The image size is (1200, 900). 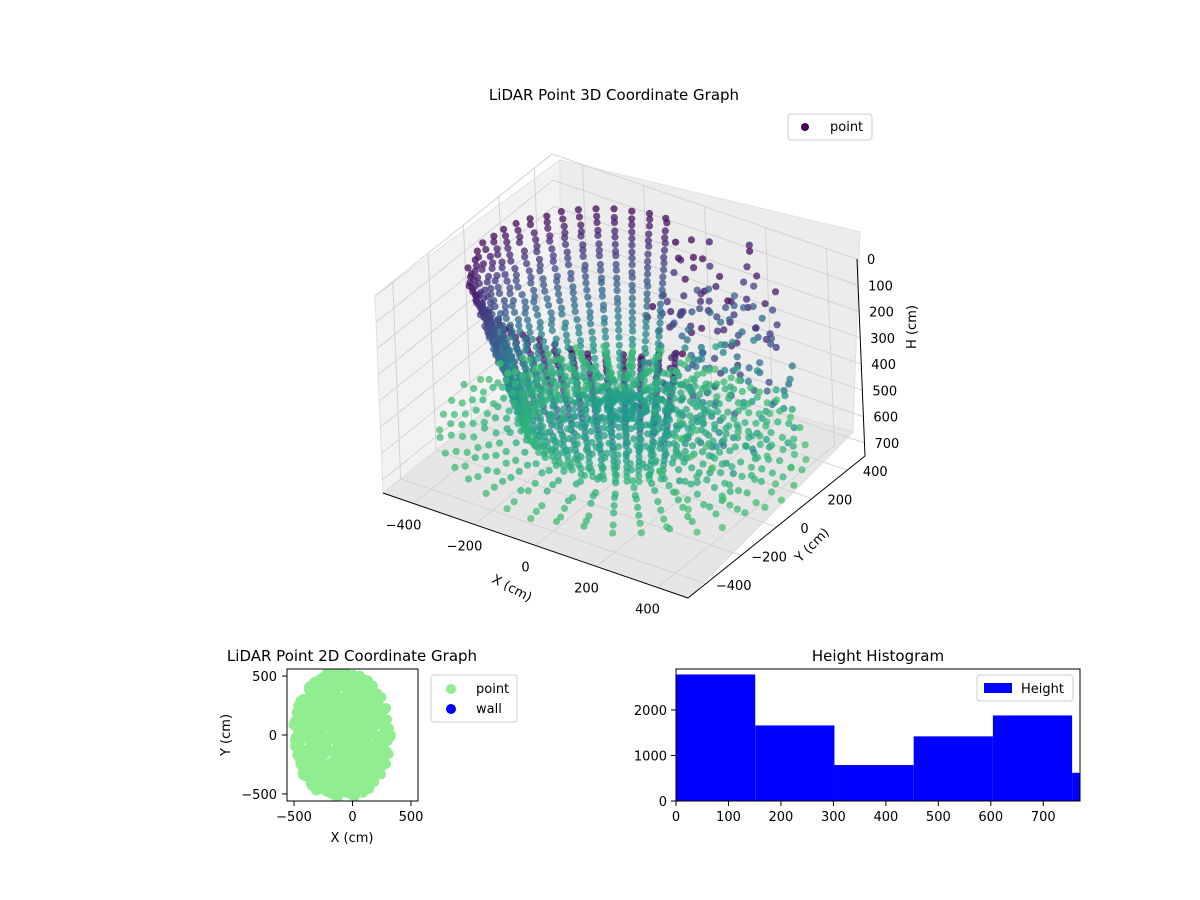 What do you see at coordinates (467, 330) in the screenshot?
I see `grid-line-z` at bounding box center [467, 330].